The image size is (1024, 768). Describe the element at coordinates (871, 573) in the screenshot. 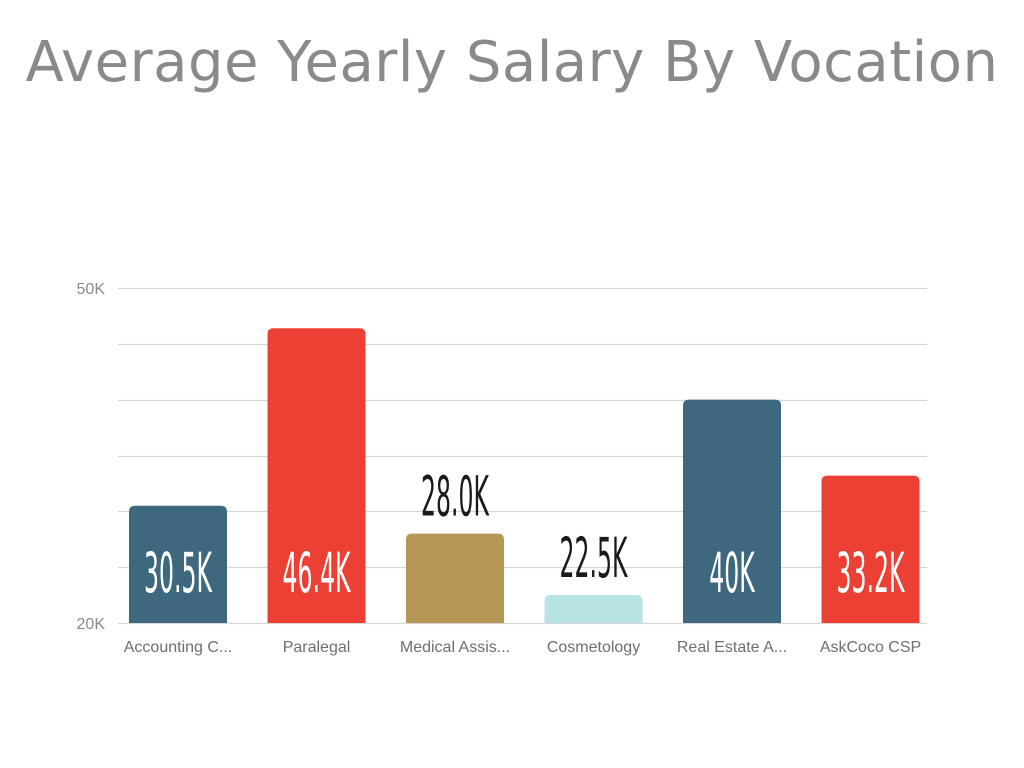

I see `data-label: 33.2K` at that location.